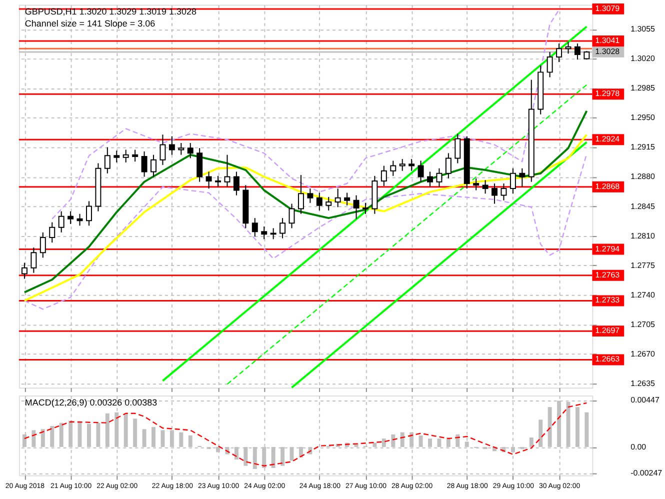 This screenshot has width=665, height=499. What do you see at coordinates (643, 265) in the screenshot?
I see `y-tick-label: 1.2775` at bounding box center [643, 265].